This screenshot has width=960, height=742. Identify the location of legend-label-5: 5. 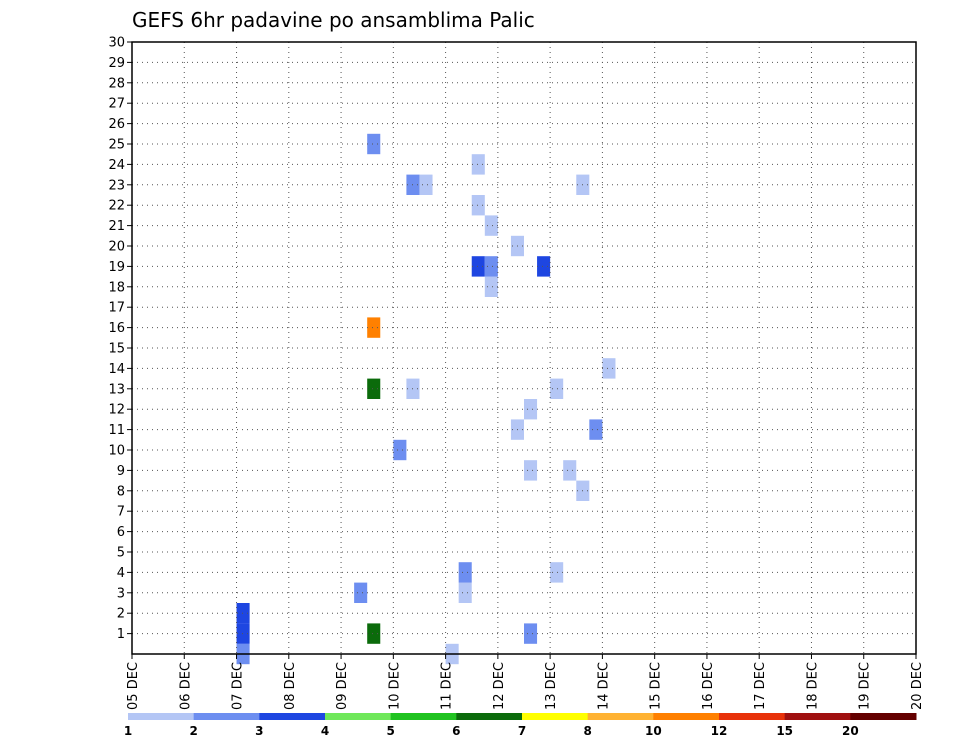
(390, 731).